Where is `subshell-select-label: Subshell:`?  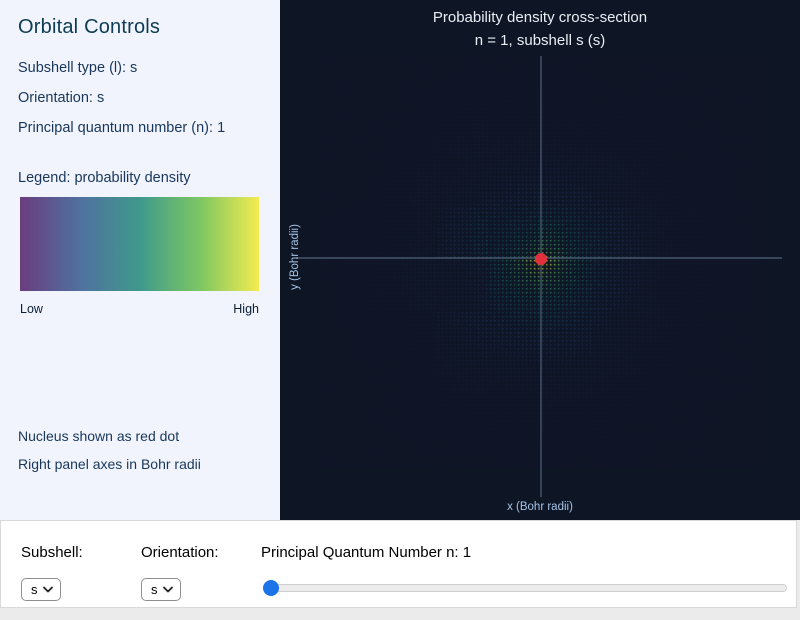 subshell-select-label: Subshell: is located at coordinates (52, 552).